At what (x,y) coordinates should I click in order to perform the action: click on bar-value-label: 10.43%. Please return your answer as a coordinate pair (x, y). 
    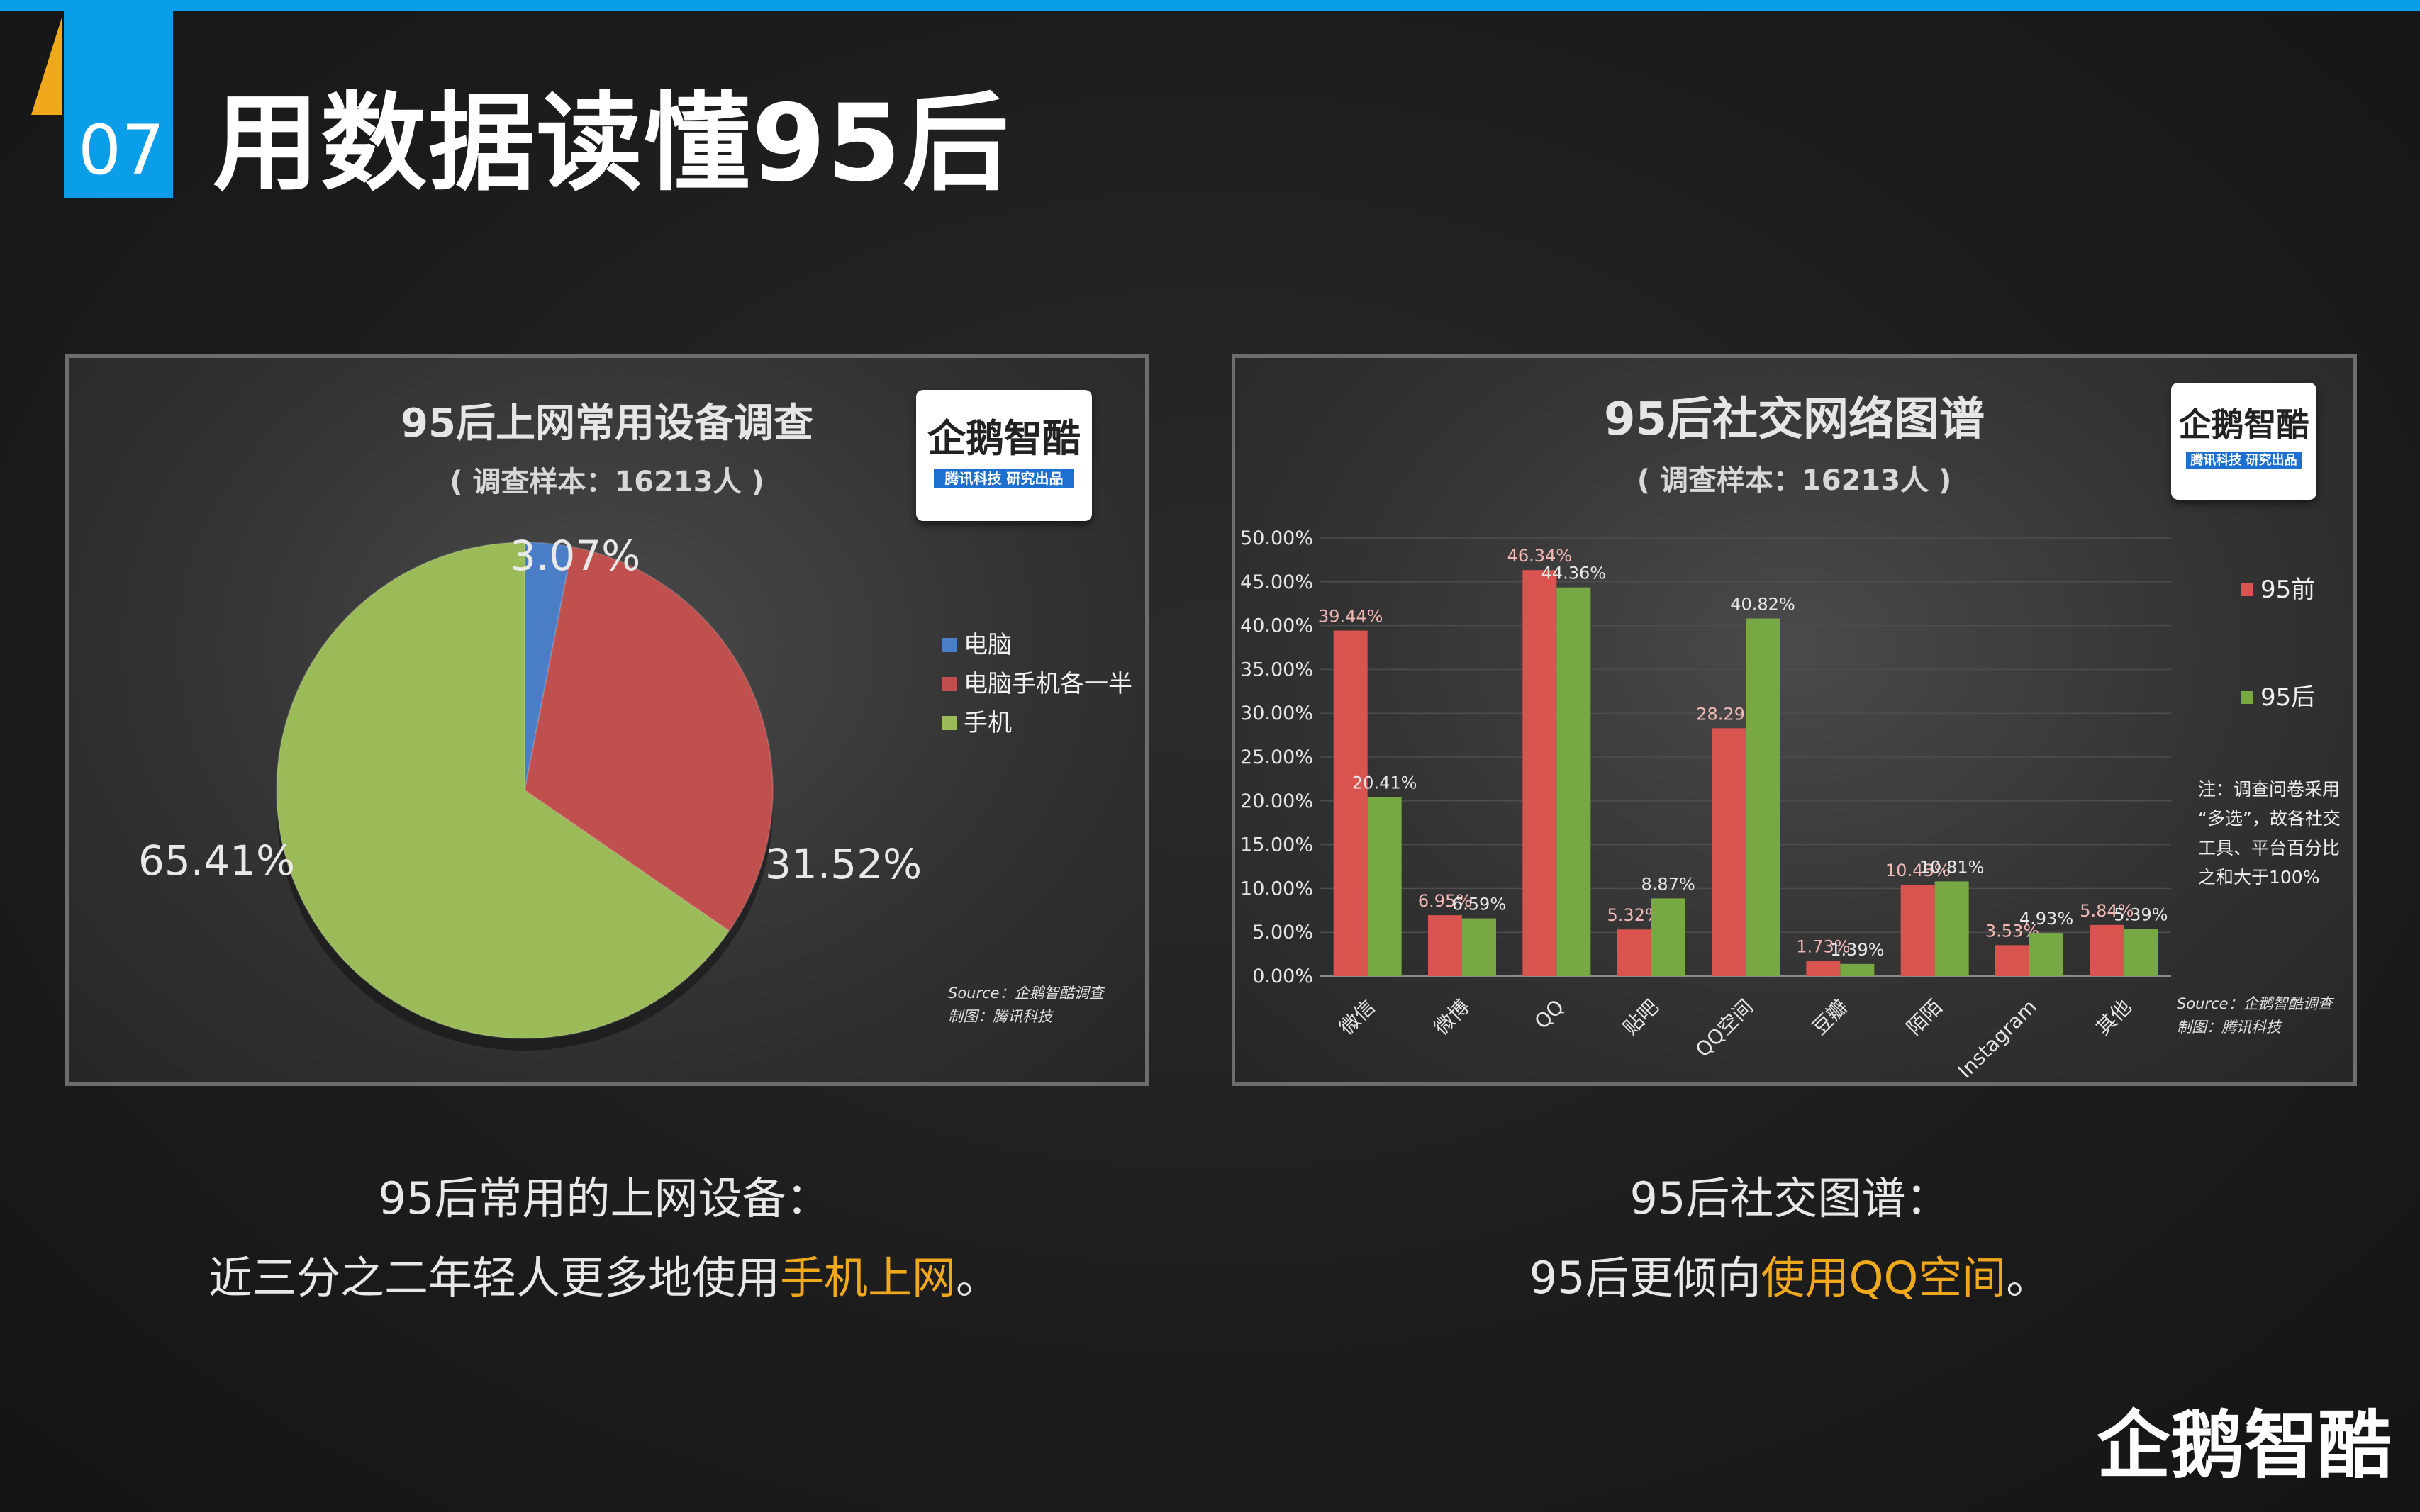
    Looking at the image, I should click on (1918, 870).